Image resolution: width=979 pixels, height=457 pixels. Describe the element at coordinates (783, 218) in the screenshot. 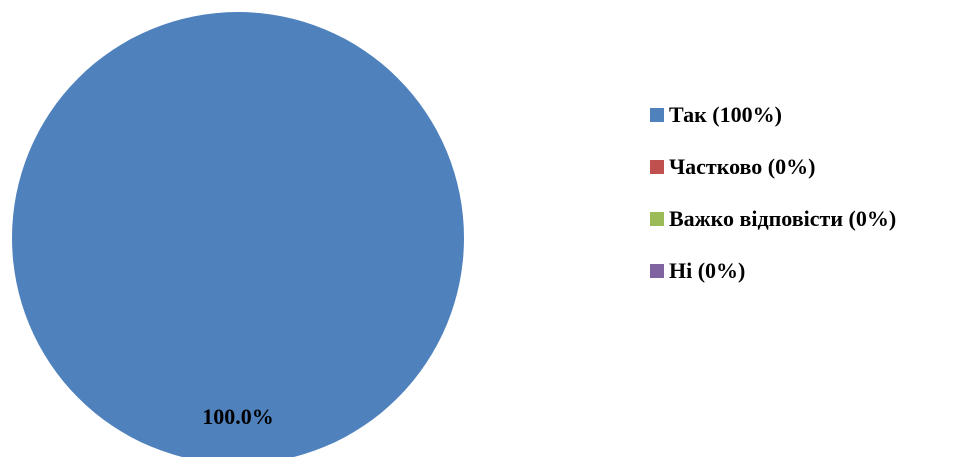

I see `legend-label-vazhko-vidpovisty: Важко відповісти (0%)` at that location.